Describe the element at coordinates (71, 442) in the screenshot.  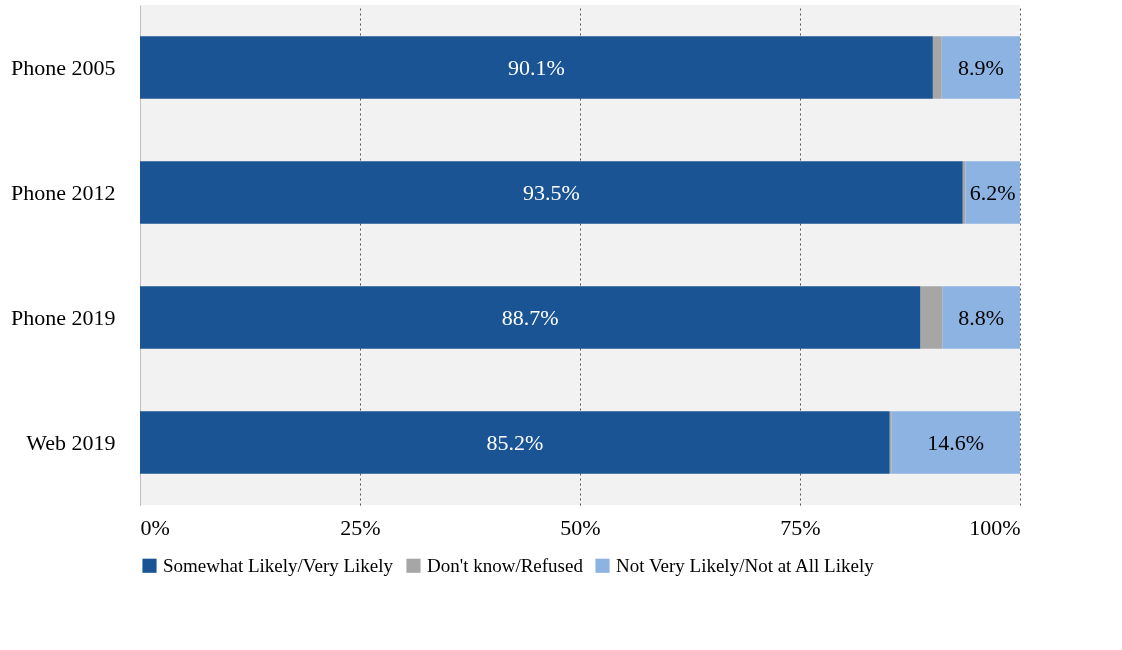
I see `y-tick-label: Web 2019` at that location.